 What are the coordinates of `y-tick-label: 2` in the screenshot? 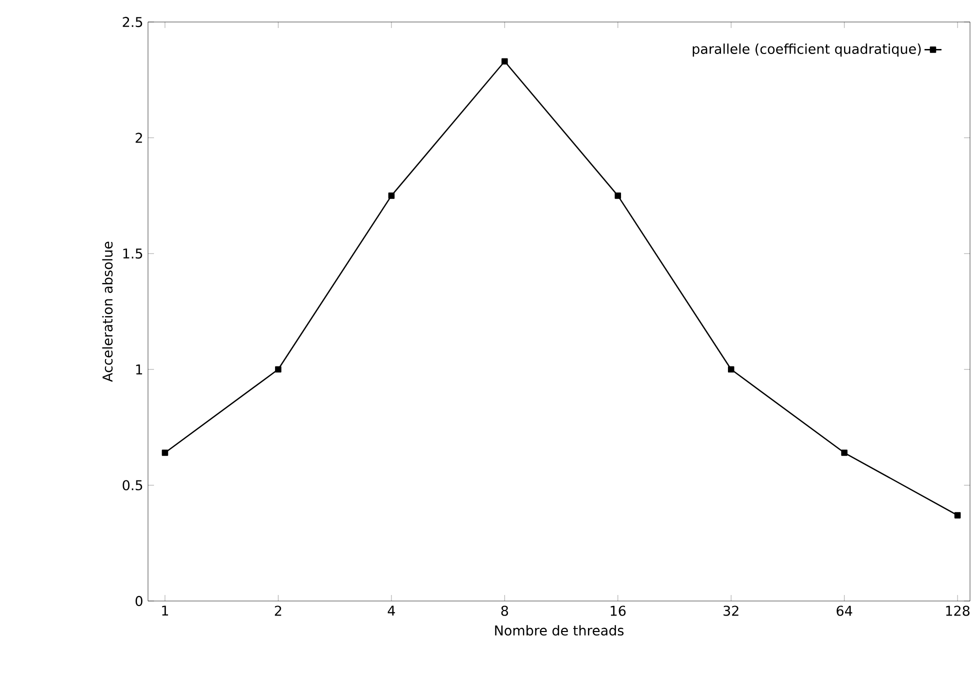 It's located at (139, 137).